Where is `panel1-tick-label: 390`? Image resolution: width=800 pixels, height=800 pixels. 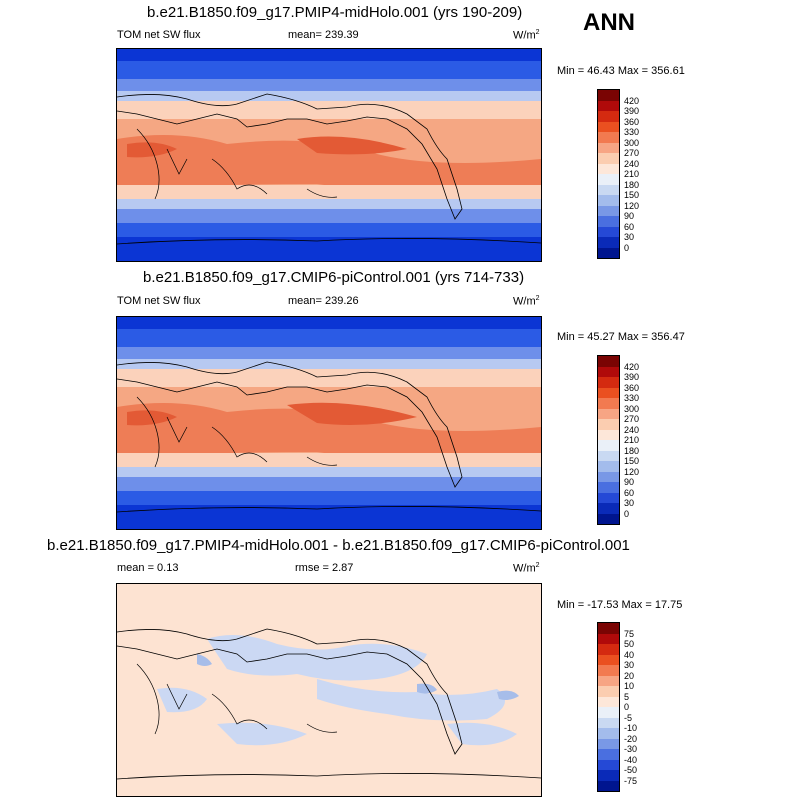
panel1-tick-label: 390 is located at coordinates (632, 111).